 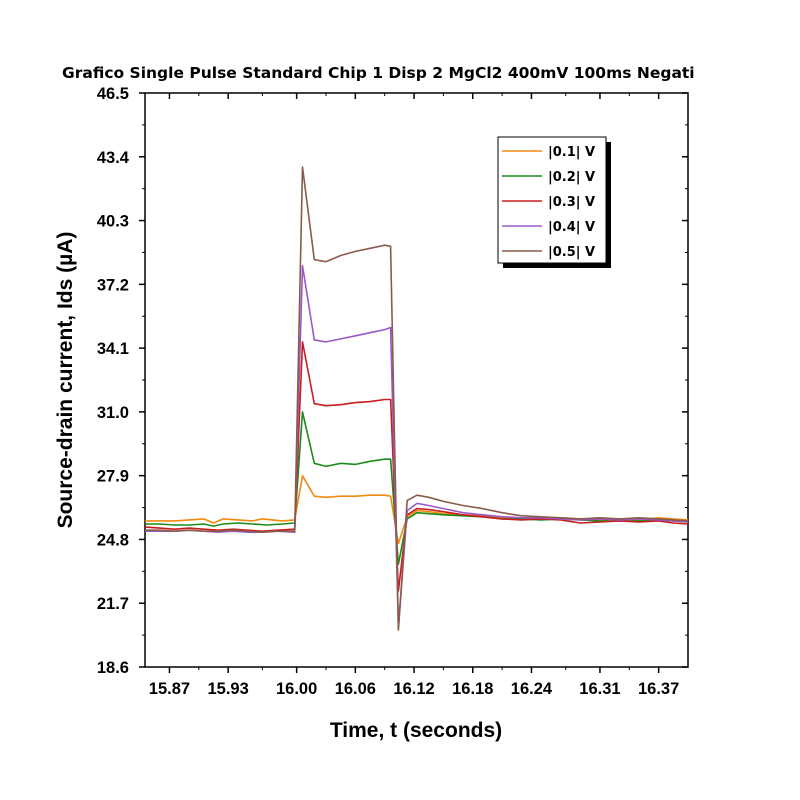 What do you see at coordinates (65, 380) in the screenshot?
I see `y-axis-title: Source-drain current, Ids (µA)` at bounding box center [65, 380].